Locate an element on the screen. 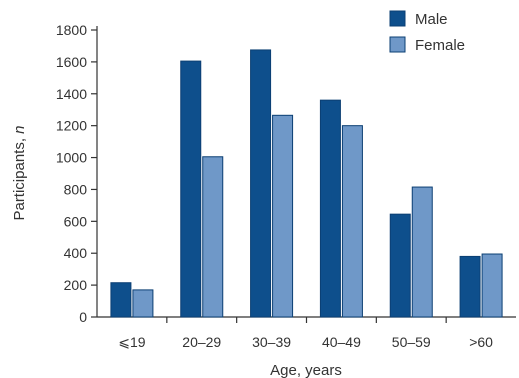 This screenshot has height=378, width=519. y-axis: 0 200 400 600 800 1000 1200 1400 1600 1800 is located at coordinates (77, 173).